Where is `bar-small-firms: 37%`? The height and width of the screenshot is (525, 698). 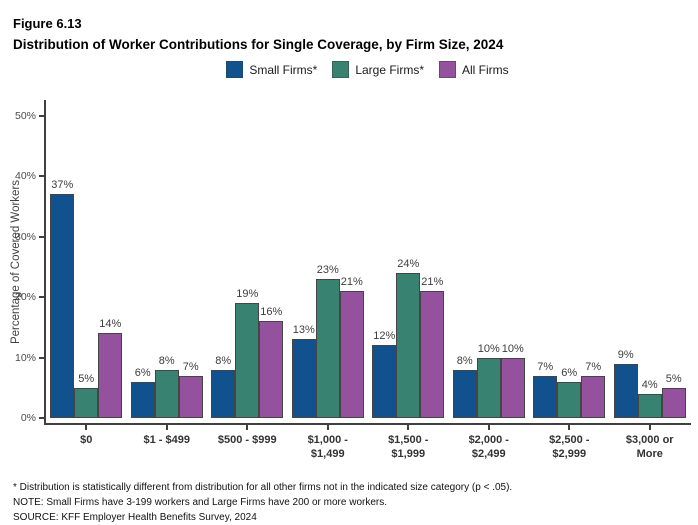 bar-small-firms: 37% is located at coordinates (62, 298).